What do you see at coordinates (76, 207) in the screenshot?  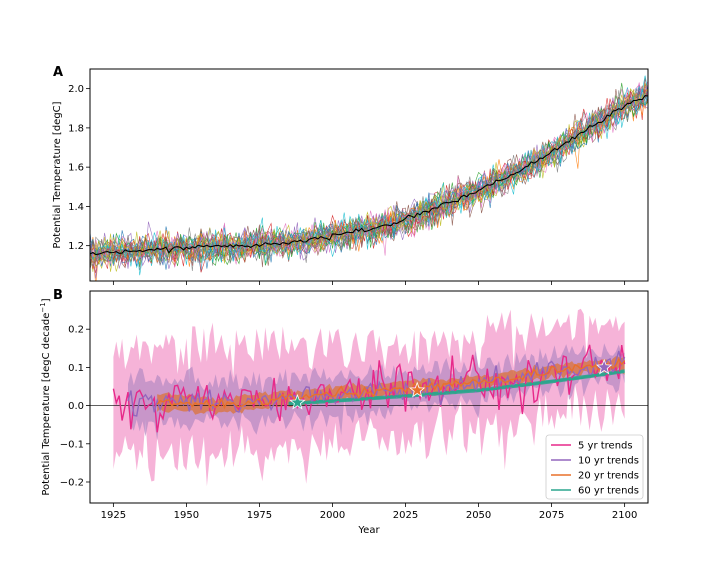 I see `y-tick-label: 1.4` at bounding box center [76, 207].